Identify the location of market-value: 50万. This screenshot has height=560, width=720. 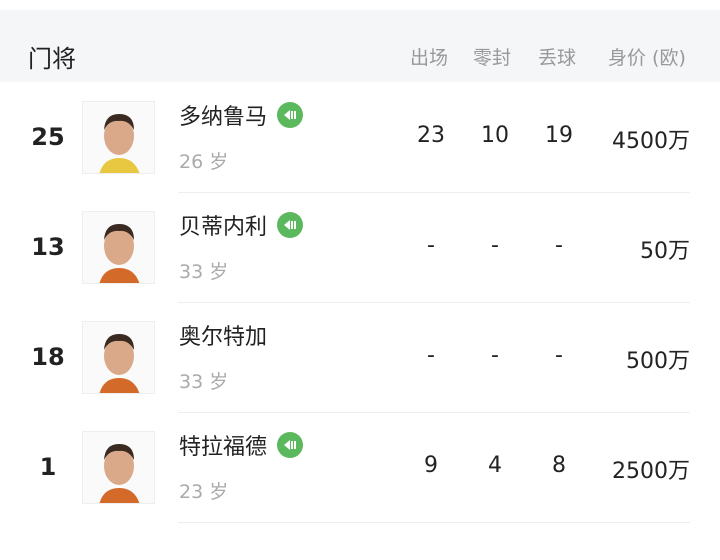
(665, 251).